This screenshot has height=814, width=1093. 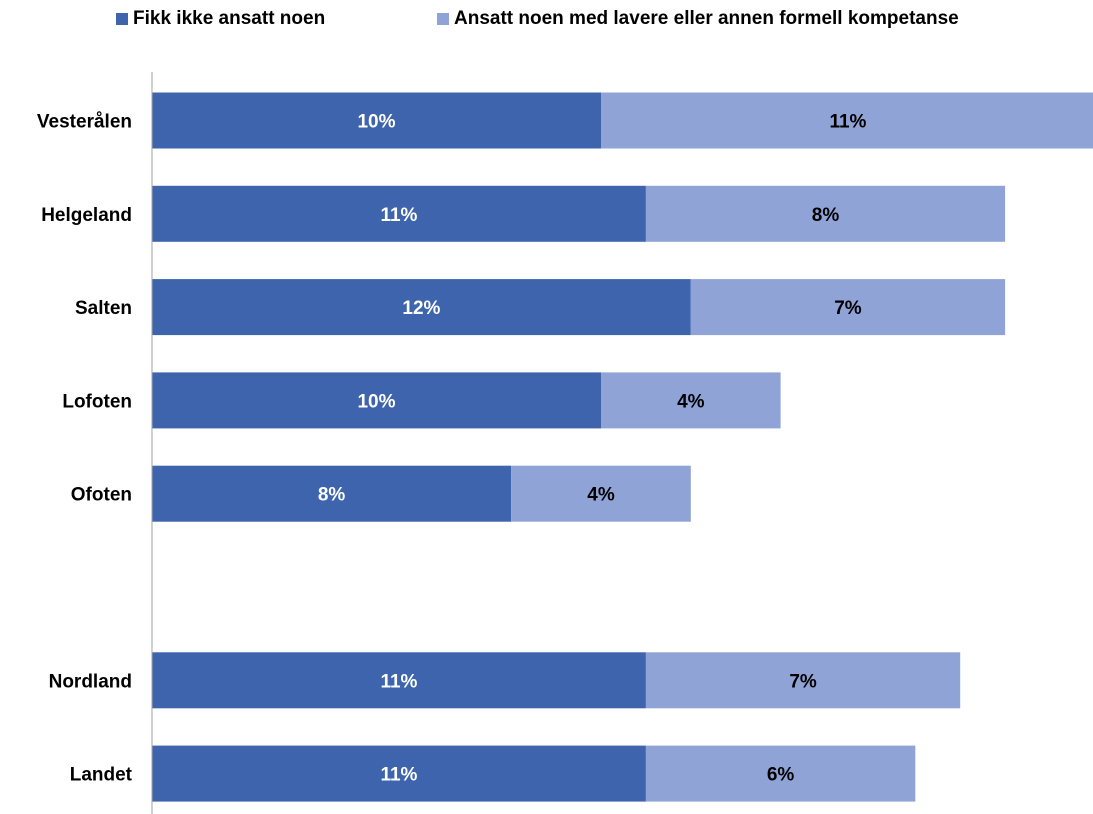 I want to click on bar-ansatt-lavere-salten, so click(x=848, y=307).